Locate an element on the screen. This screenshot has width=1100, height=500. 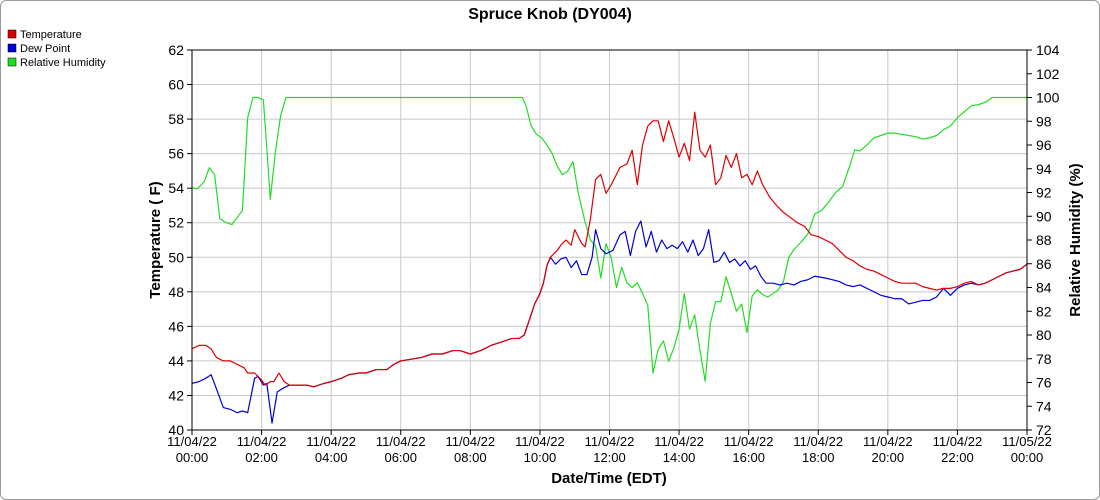
y2-tick-label: 80 is located at coordinates (1044, 335).